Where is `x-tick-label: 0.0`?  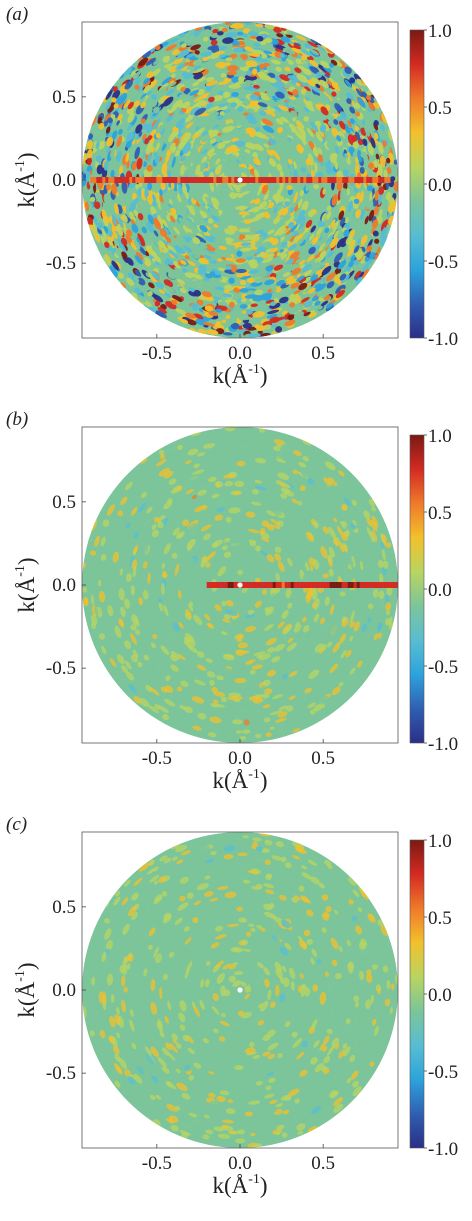 x-tick-label: 0.0 is located at coordinates (240, 758).